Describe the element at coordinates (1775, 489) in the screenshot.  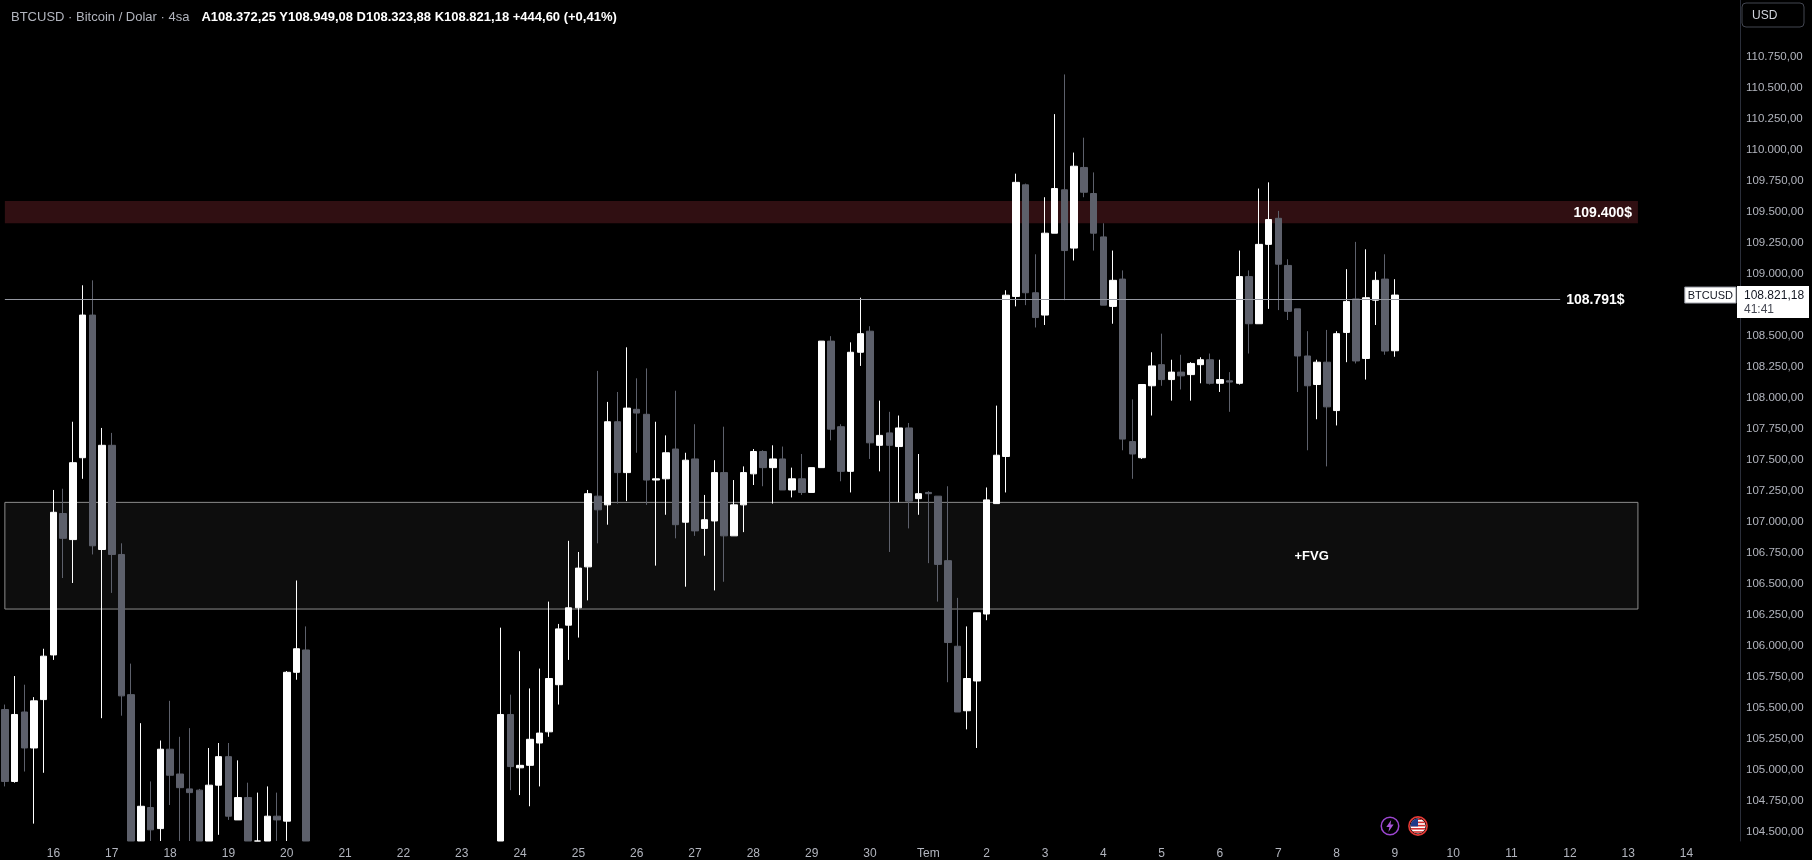
I see `y-tick-label: 107.250,00` at that location.